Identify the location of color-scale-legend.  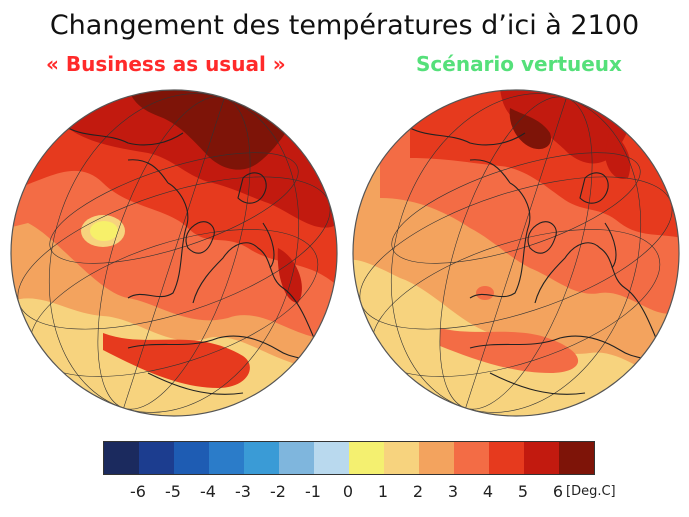
(349, 458).